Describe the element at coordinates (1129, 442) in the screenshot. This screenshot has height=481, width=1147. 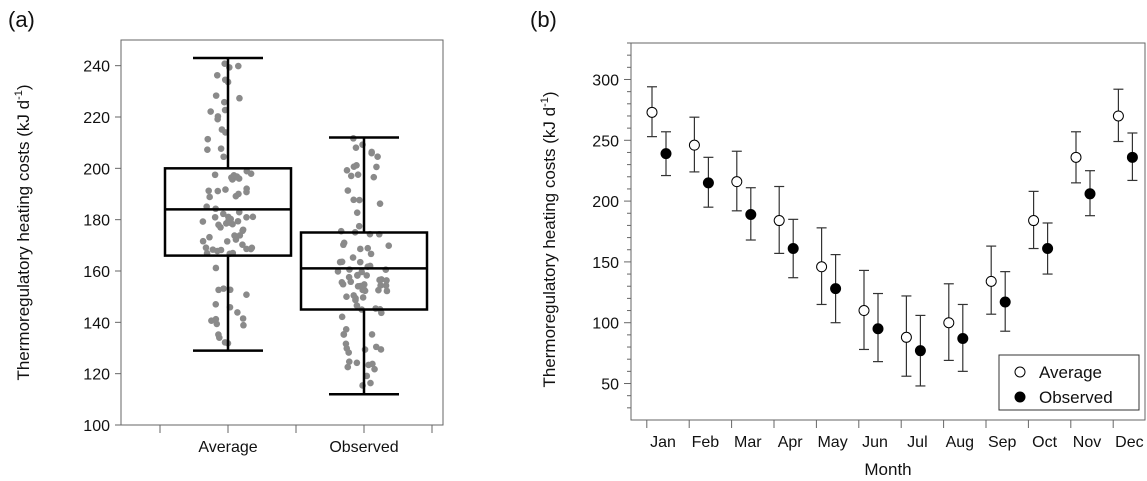
I see `x-tick-label: Dec` at that location.